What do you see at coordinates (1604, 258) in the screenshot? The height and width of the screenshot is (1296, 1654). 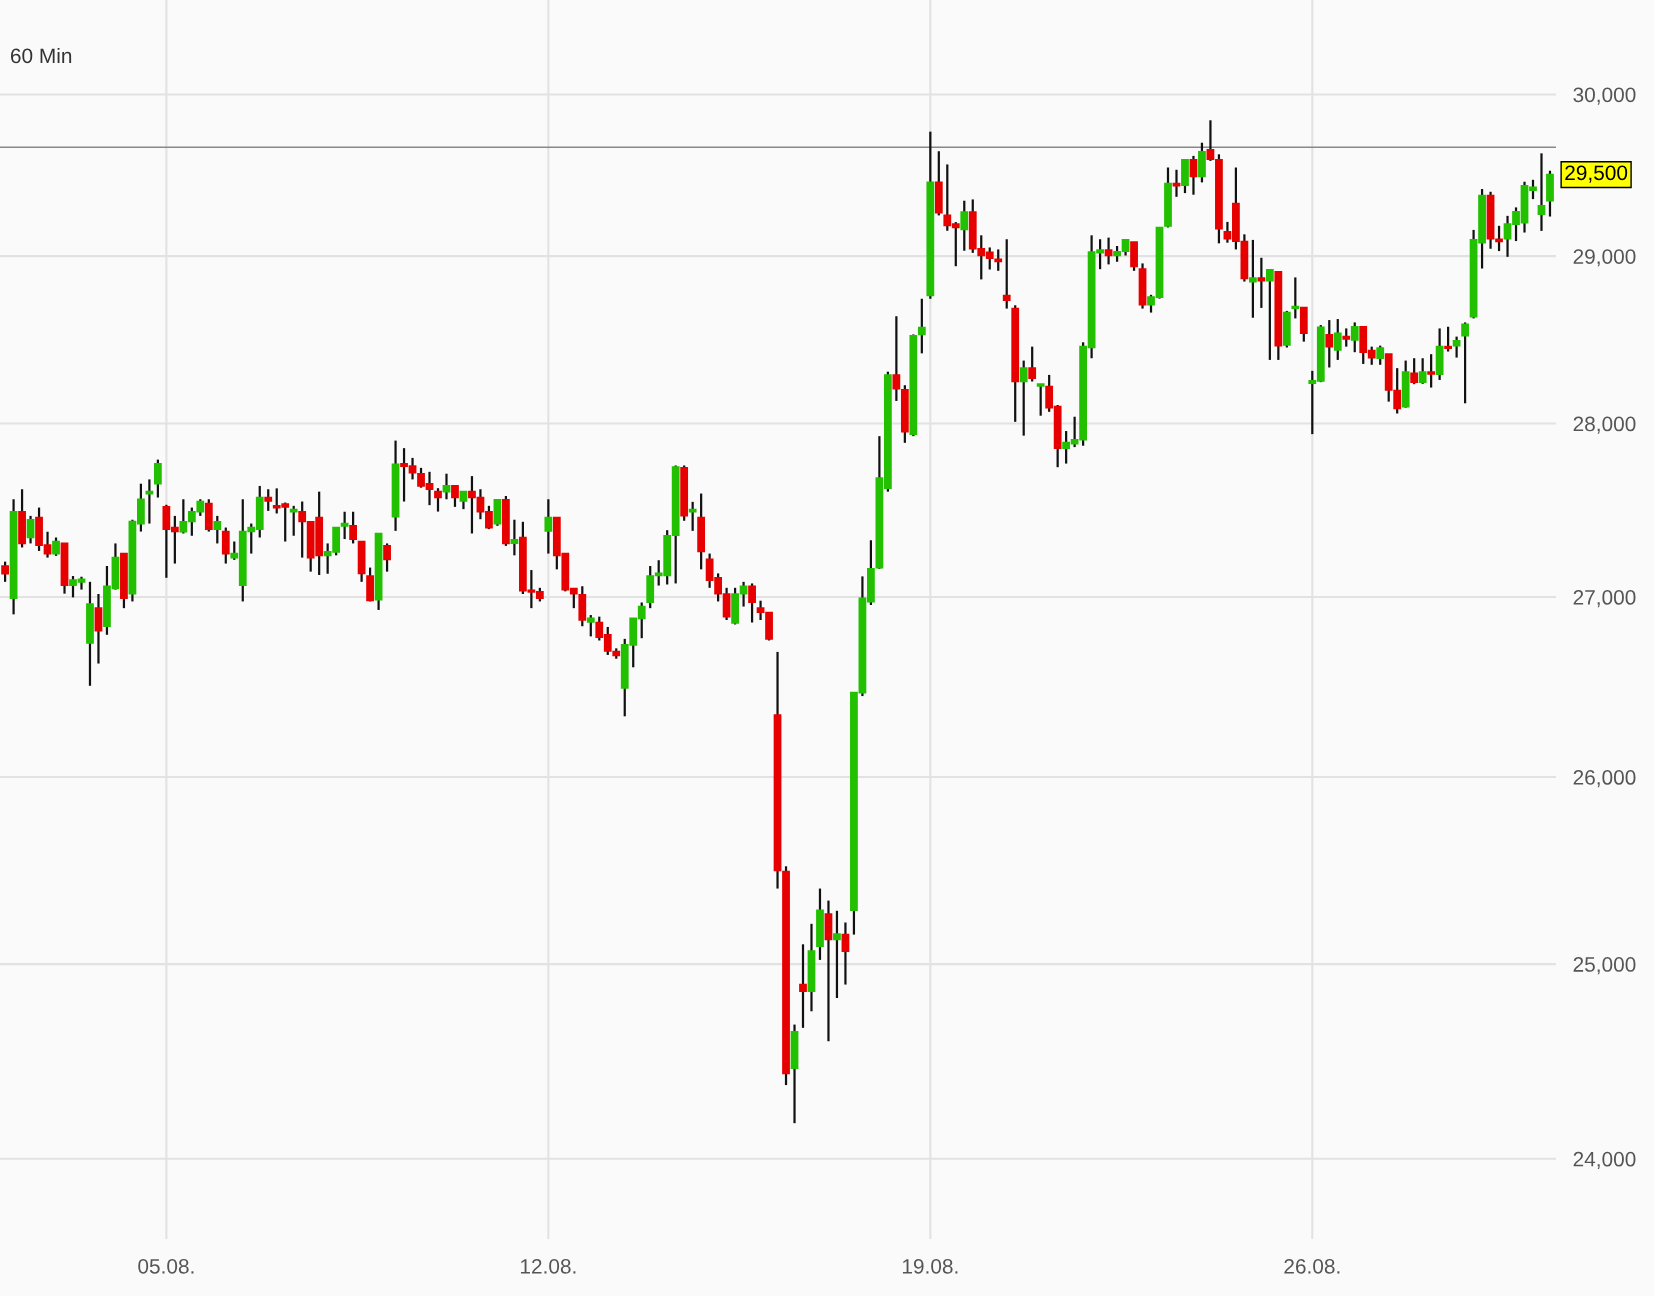 I see `y-tick-label: 29,000` at bounding box center [1604, 258].